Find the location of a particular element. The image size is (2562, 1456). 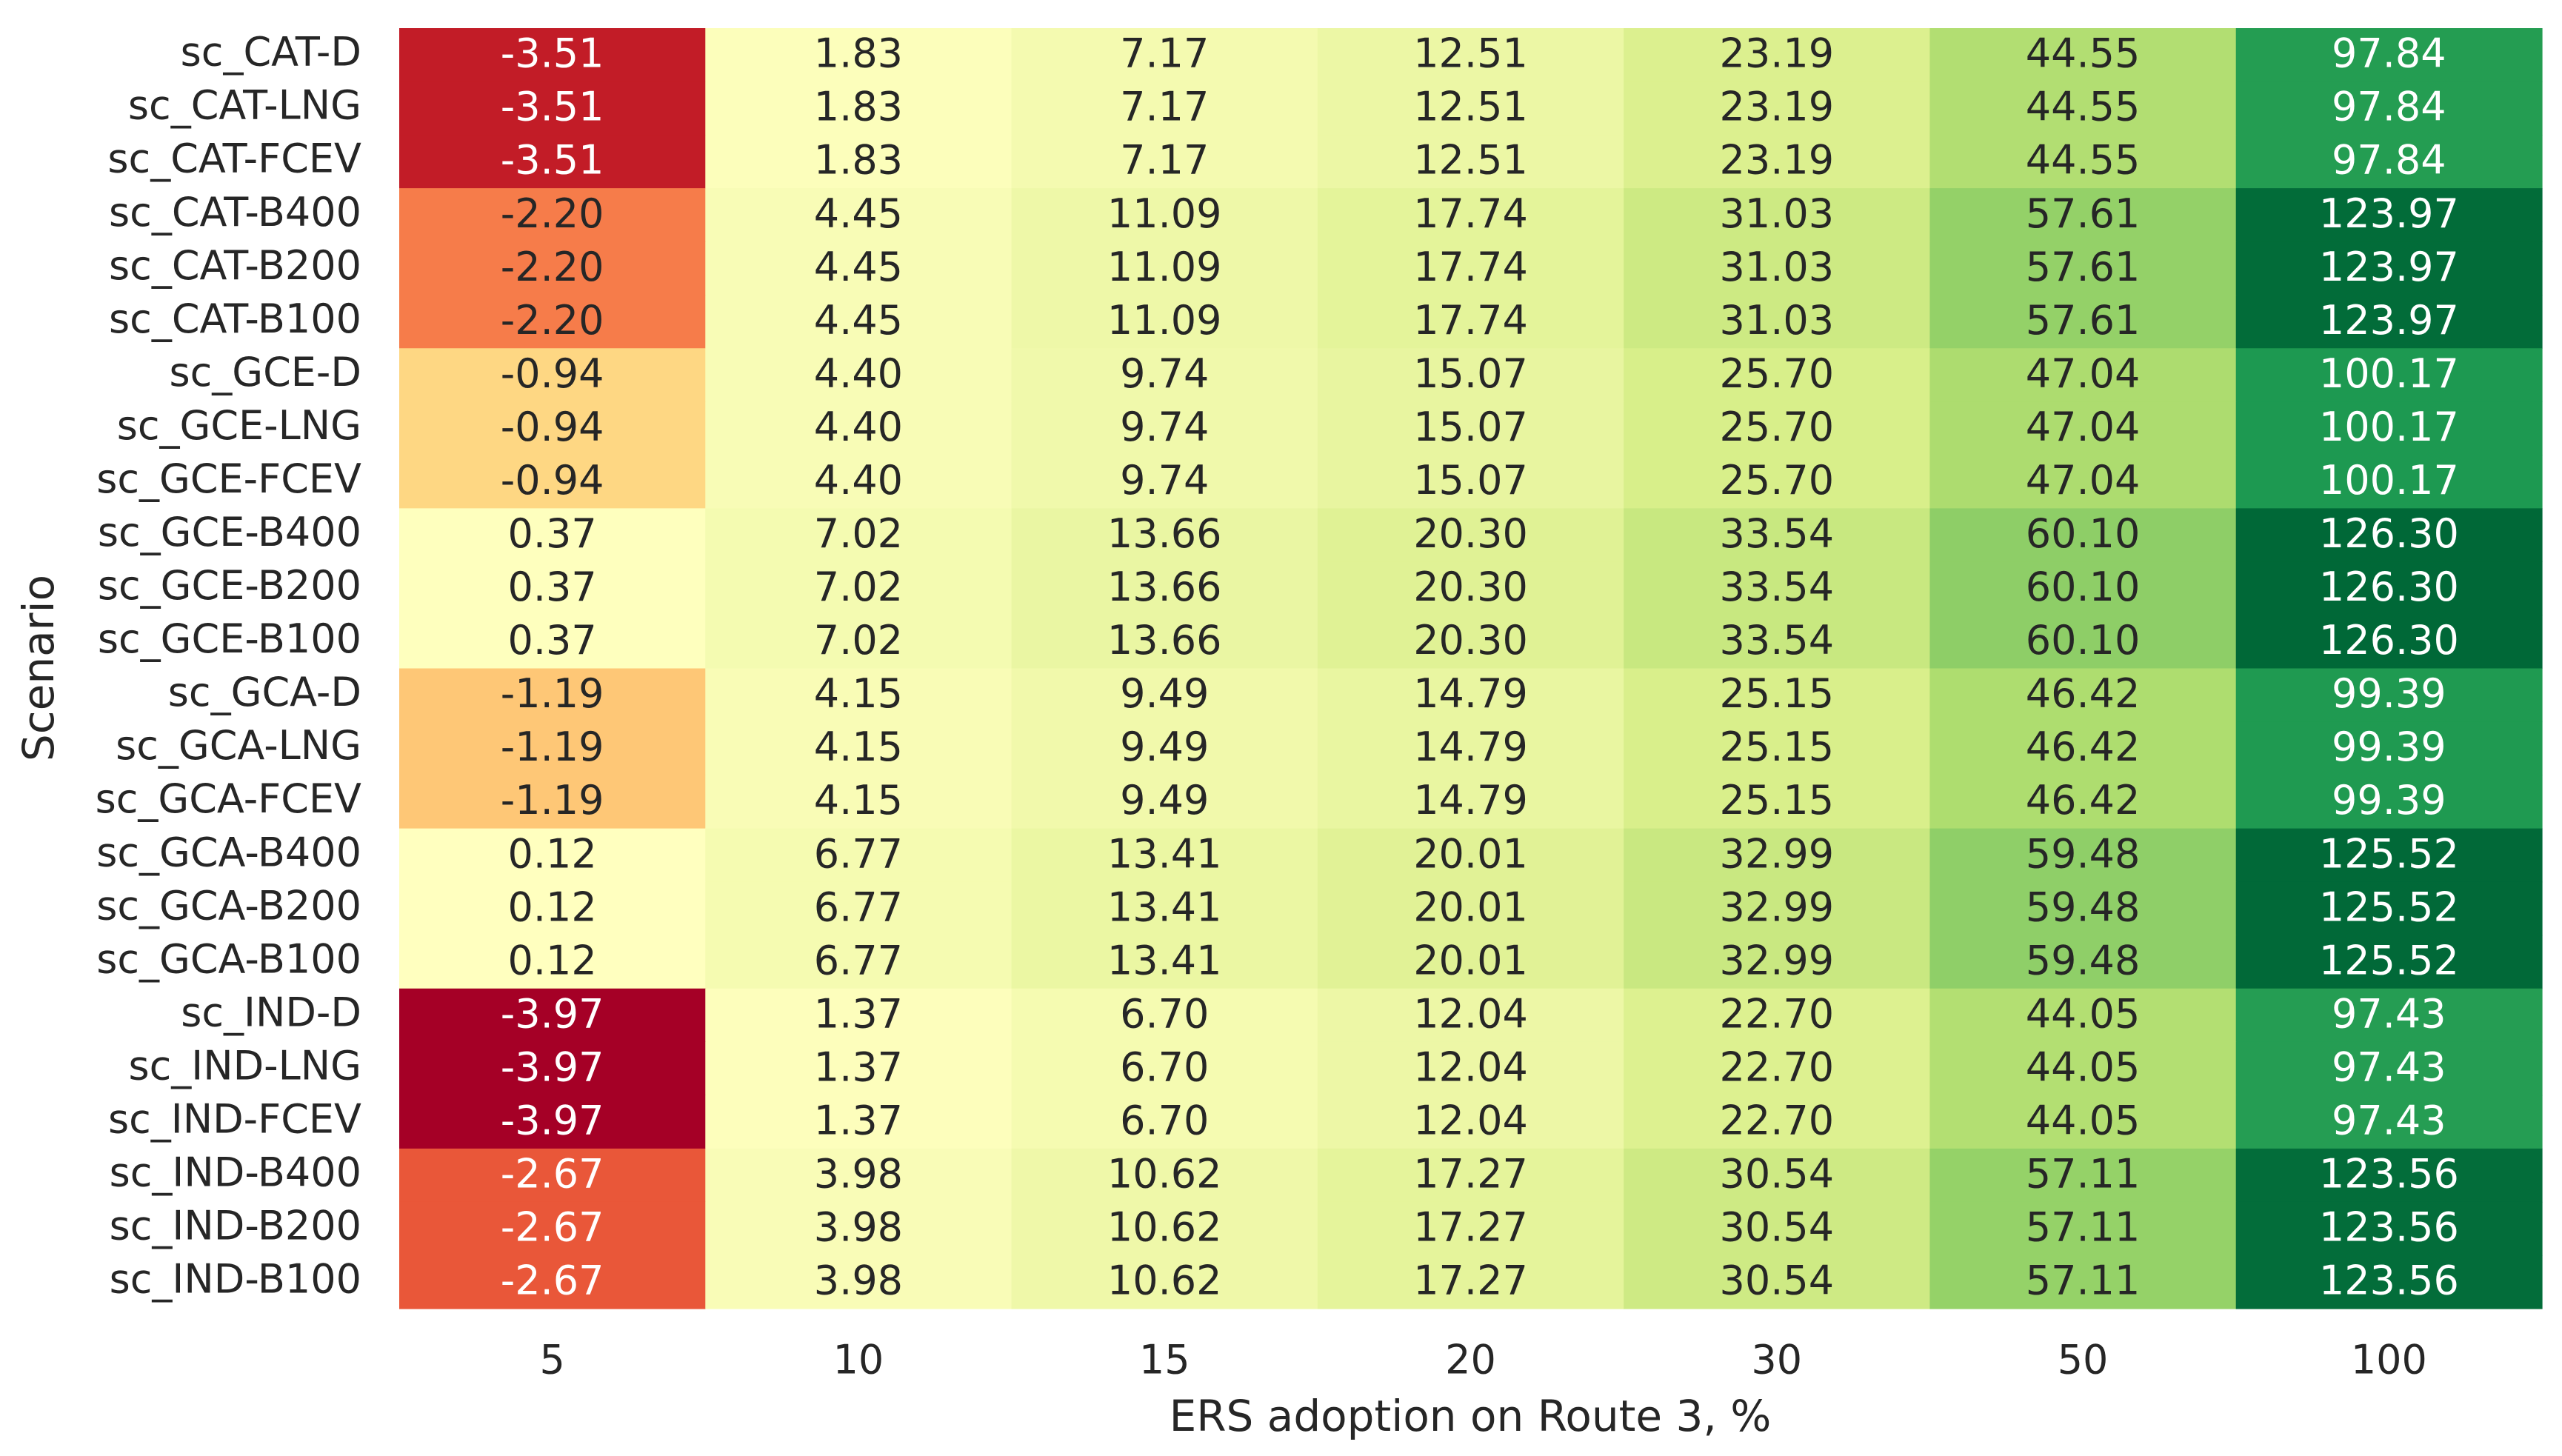

cell-label: 4.45 is located at coordinates (859, 213).